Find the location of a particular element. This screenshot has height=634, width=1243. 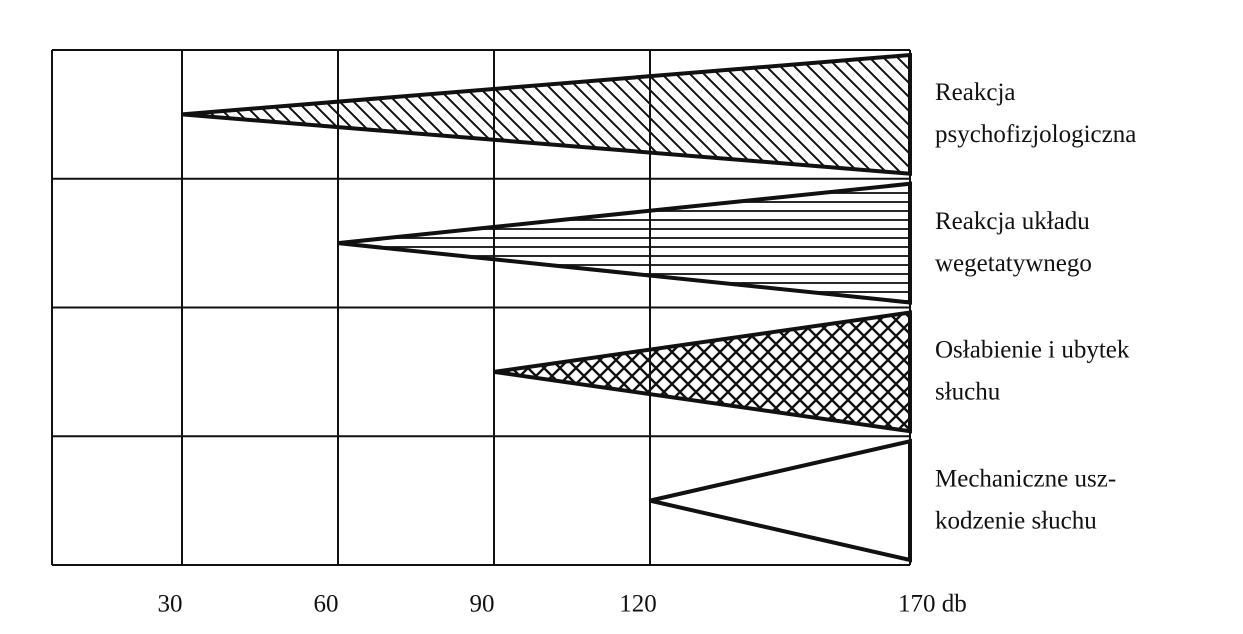

legend-label: słuchu is located at coordinates (968, 392).